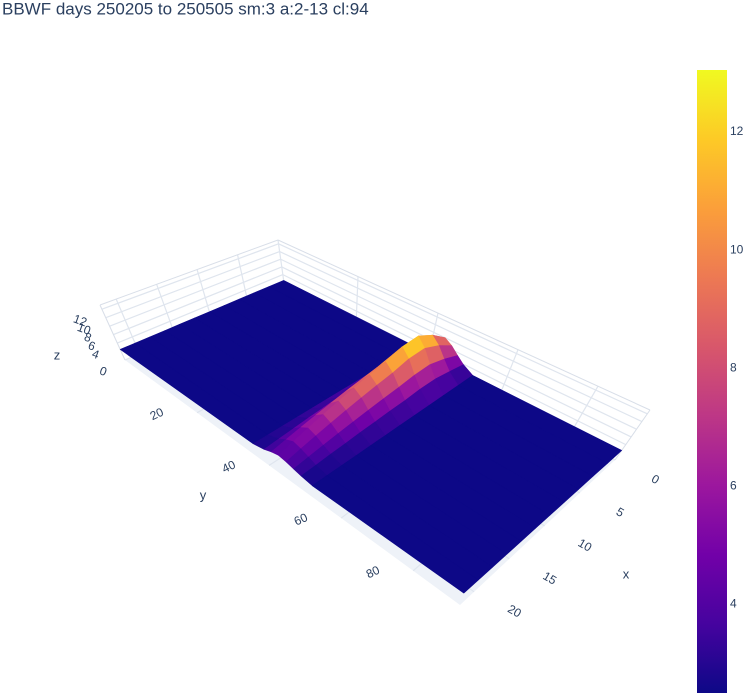 Image resolution: width=745 pixels, height=698 pixels. Describe the element at coordinates (585, 545) in the screenshot. I see `x-tick-label: 10` at that location.